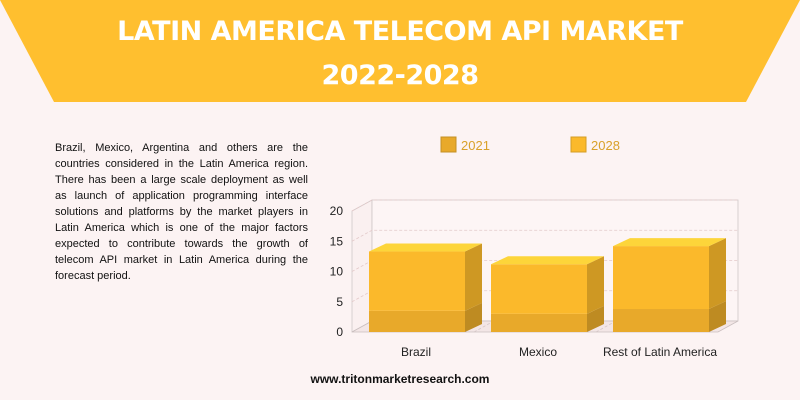 The image size is (800, 400). Describe the element at coordinates (475, 145) in the screenshot. I see `legend-label: 2021` at that location.